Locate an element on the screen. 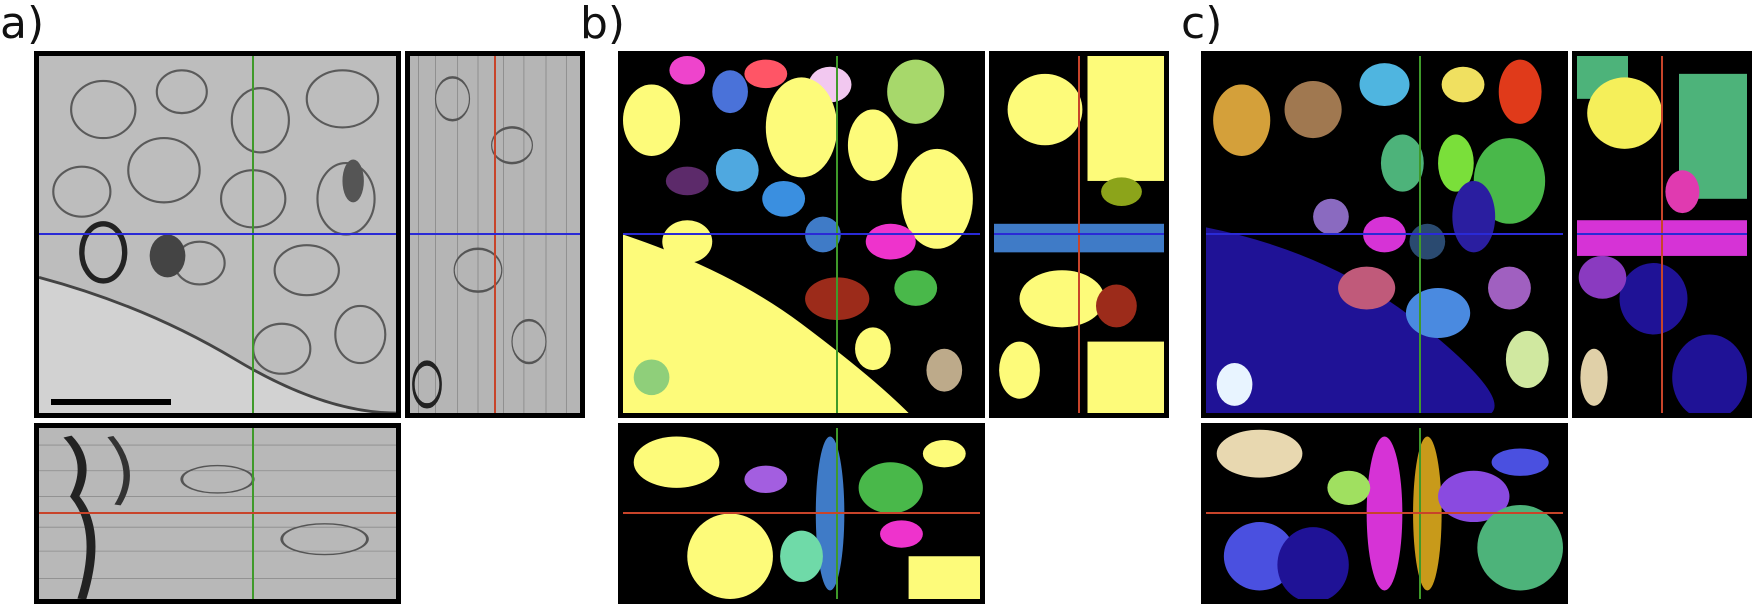  panel-label-a: a) is located at coordinates (22, 24).